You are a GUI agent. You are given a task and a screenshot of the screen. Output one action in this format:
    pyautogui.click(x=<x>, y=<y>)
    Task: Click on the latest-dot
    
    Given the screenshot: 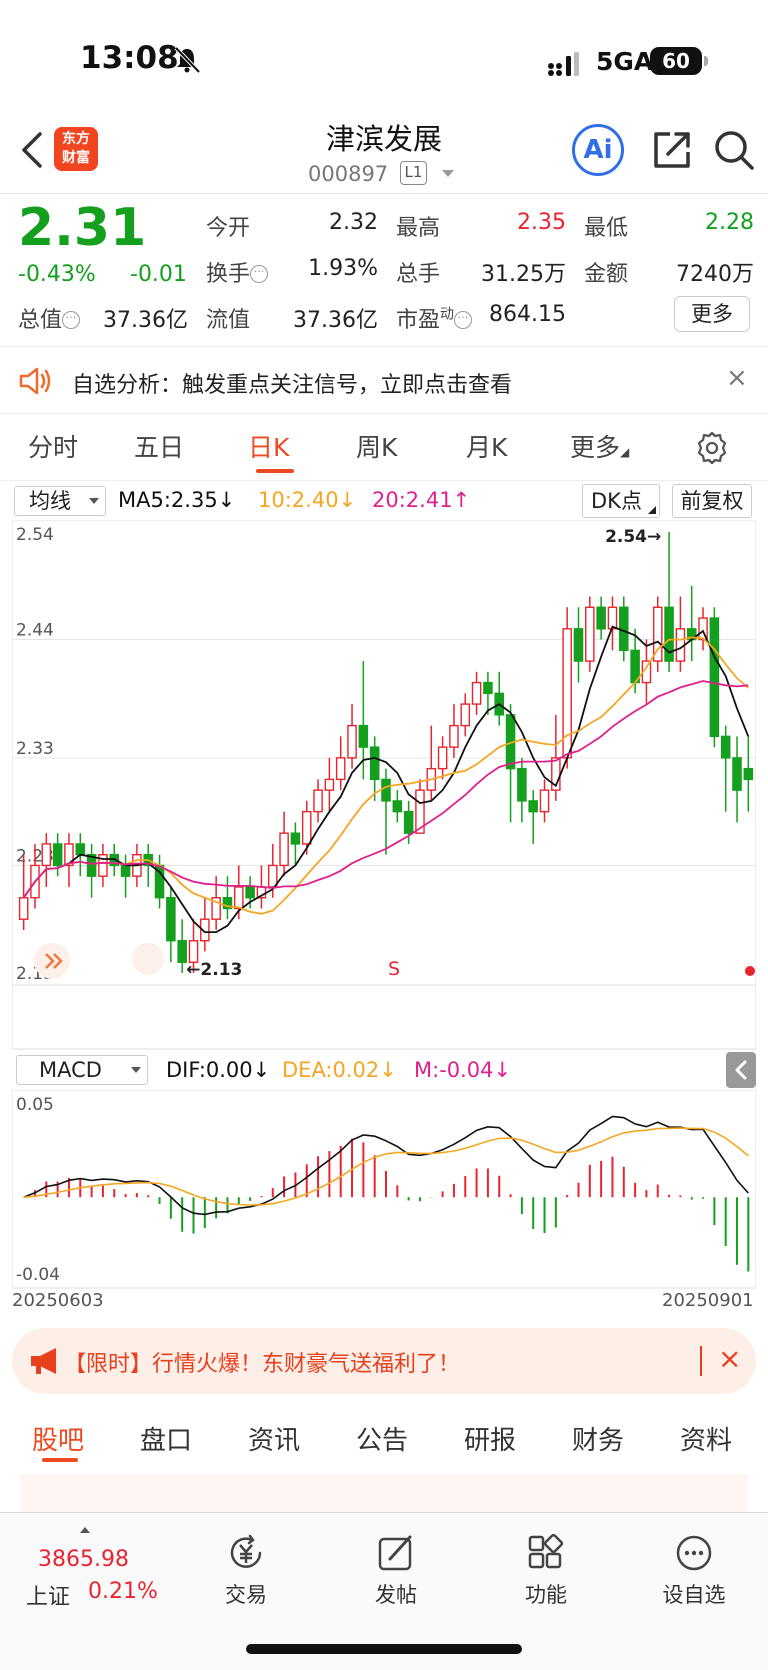 What is the action you would take?
    pyautogui.click(x=750, y=971)
    